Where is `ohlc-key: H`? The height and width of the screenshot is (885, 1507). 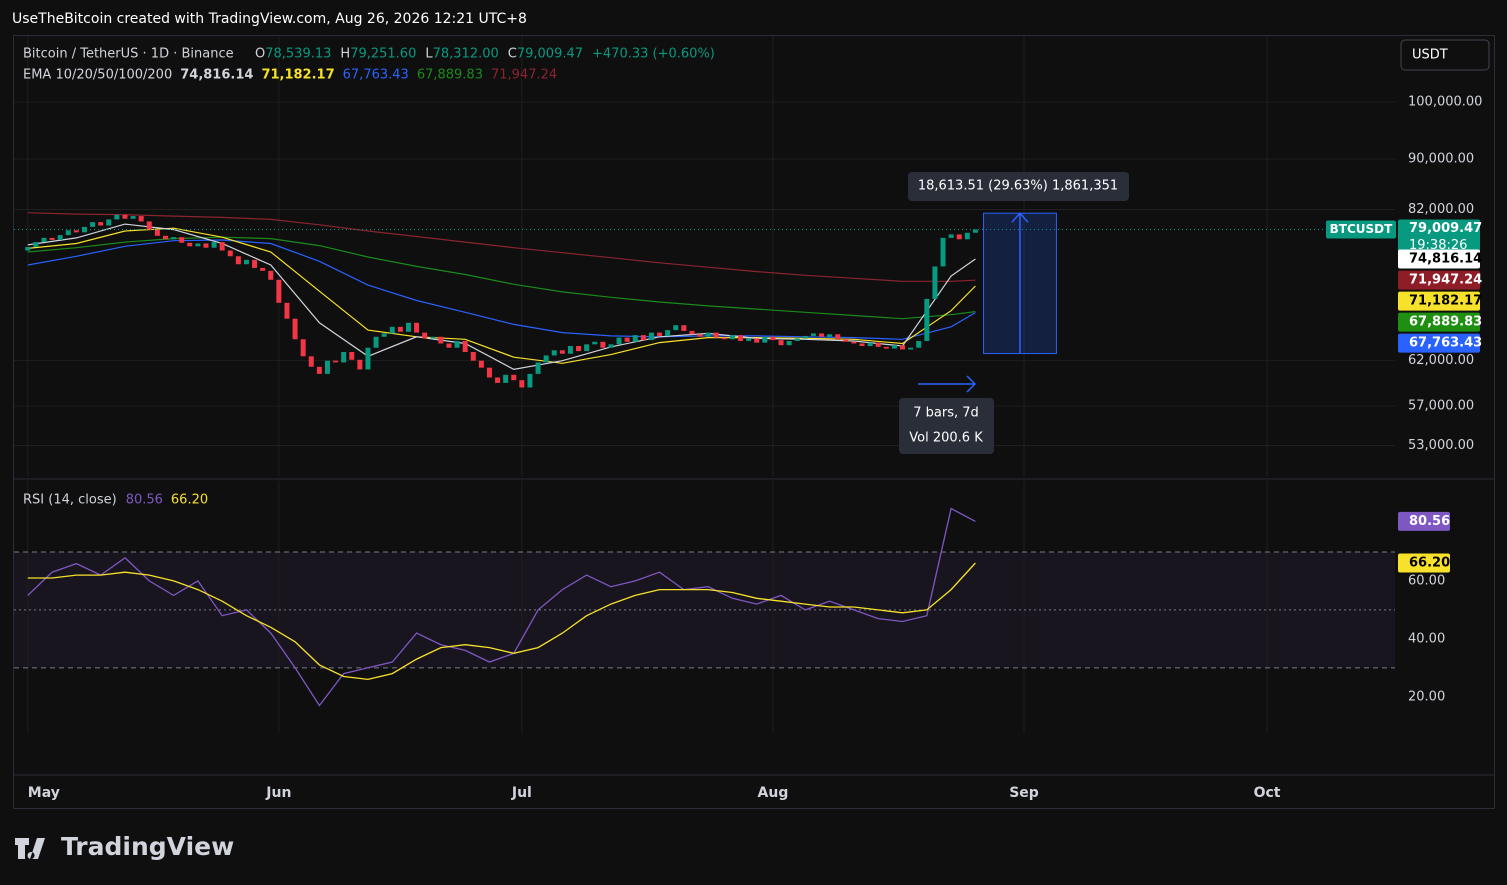
ohlc-key: H is located at coordinates (345, 54).